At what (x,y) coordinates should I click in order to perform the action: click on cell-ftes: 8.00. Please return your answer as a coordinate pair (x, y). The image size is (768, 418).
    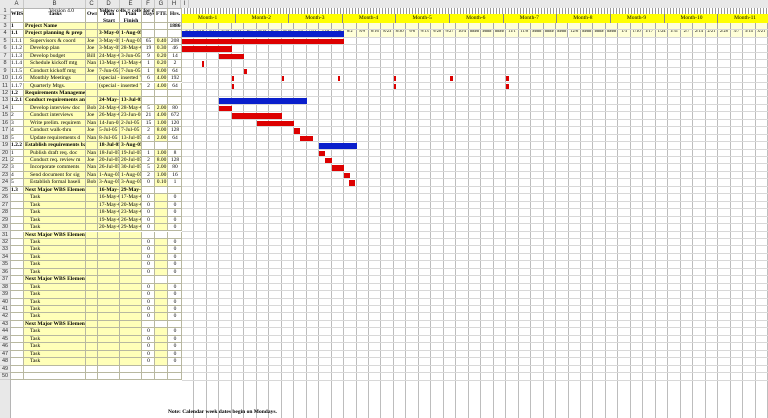
    Looking at the image, I should click on (161, 71).